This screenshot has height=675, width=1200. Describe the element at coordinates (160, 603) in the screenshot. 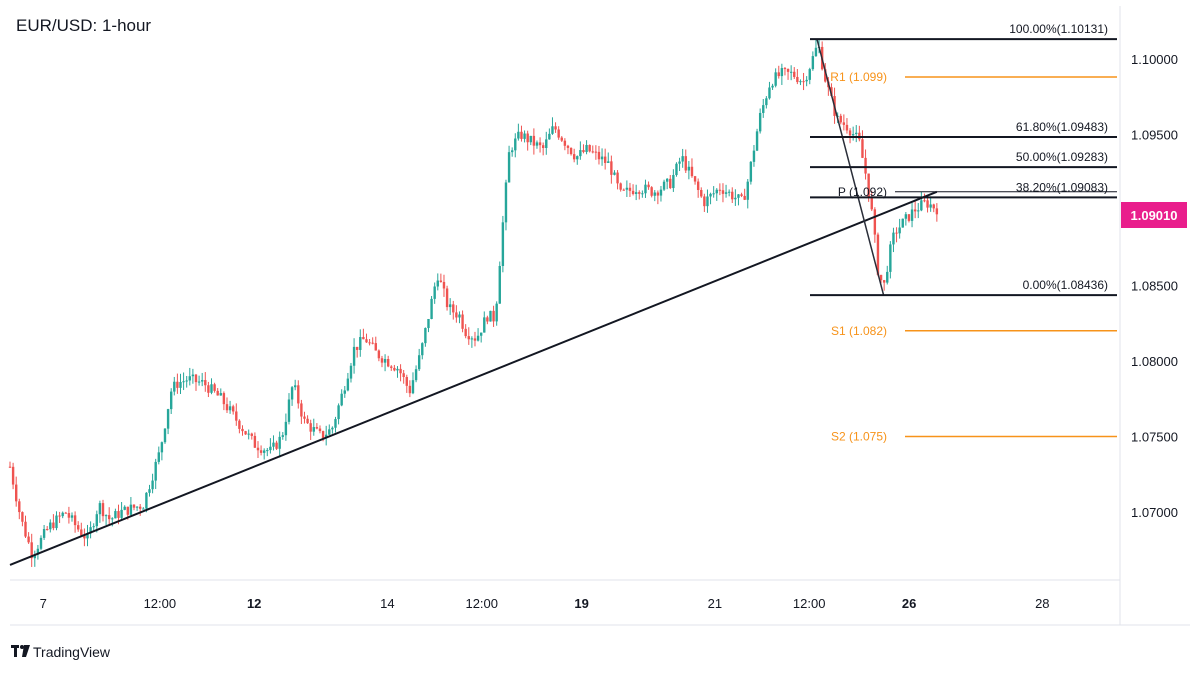

I see `time-tick-label: 12:00` at that location.